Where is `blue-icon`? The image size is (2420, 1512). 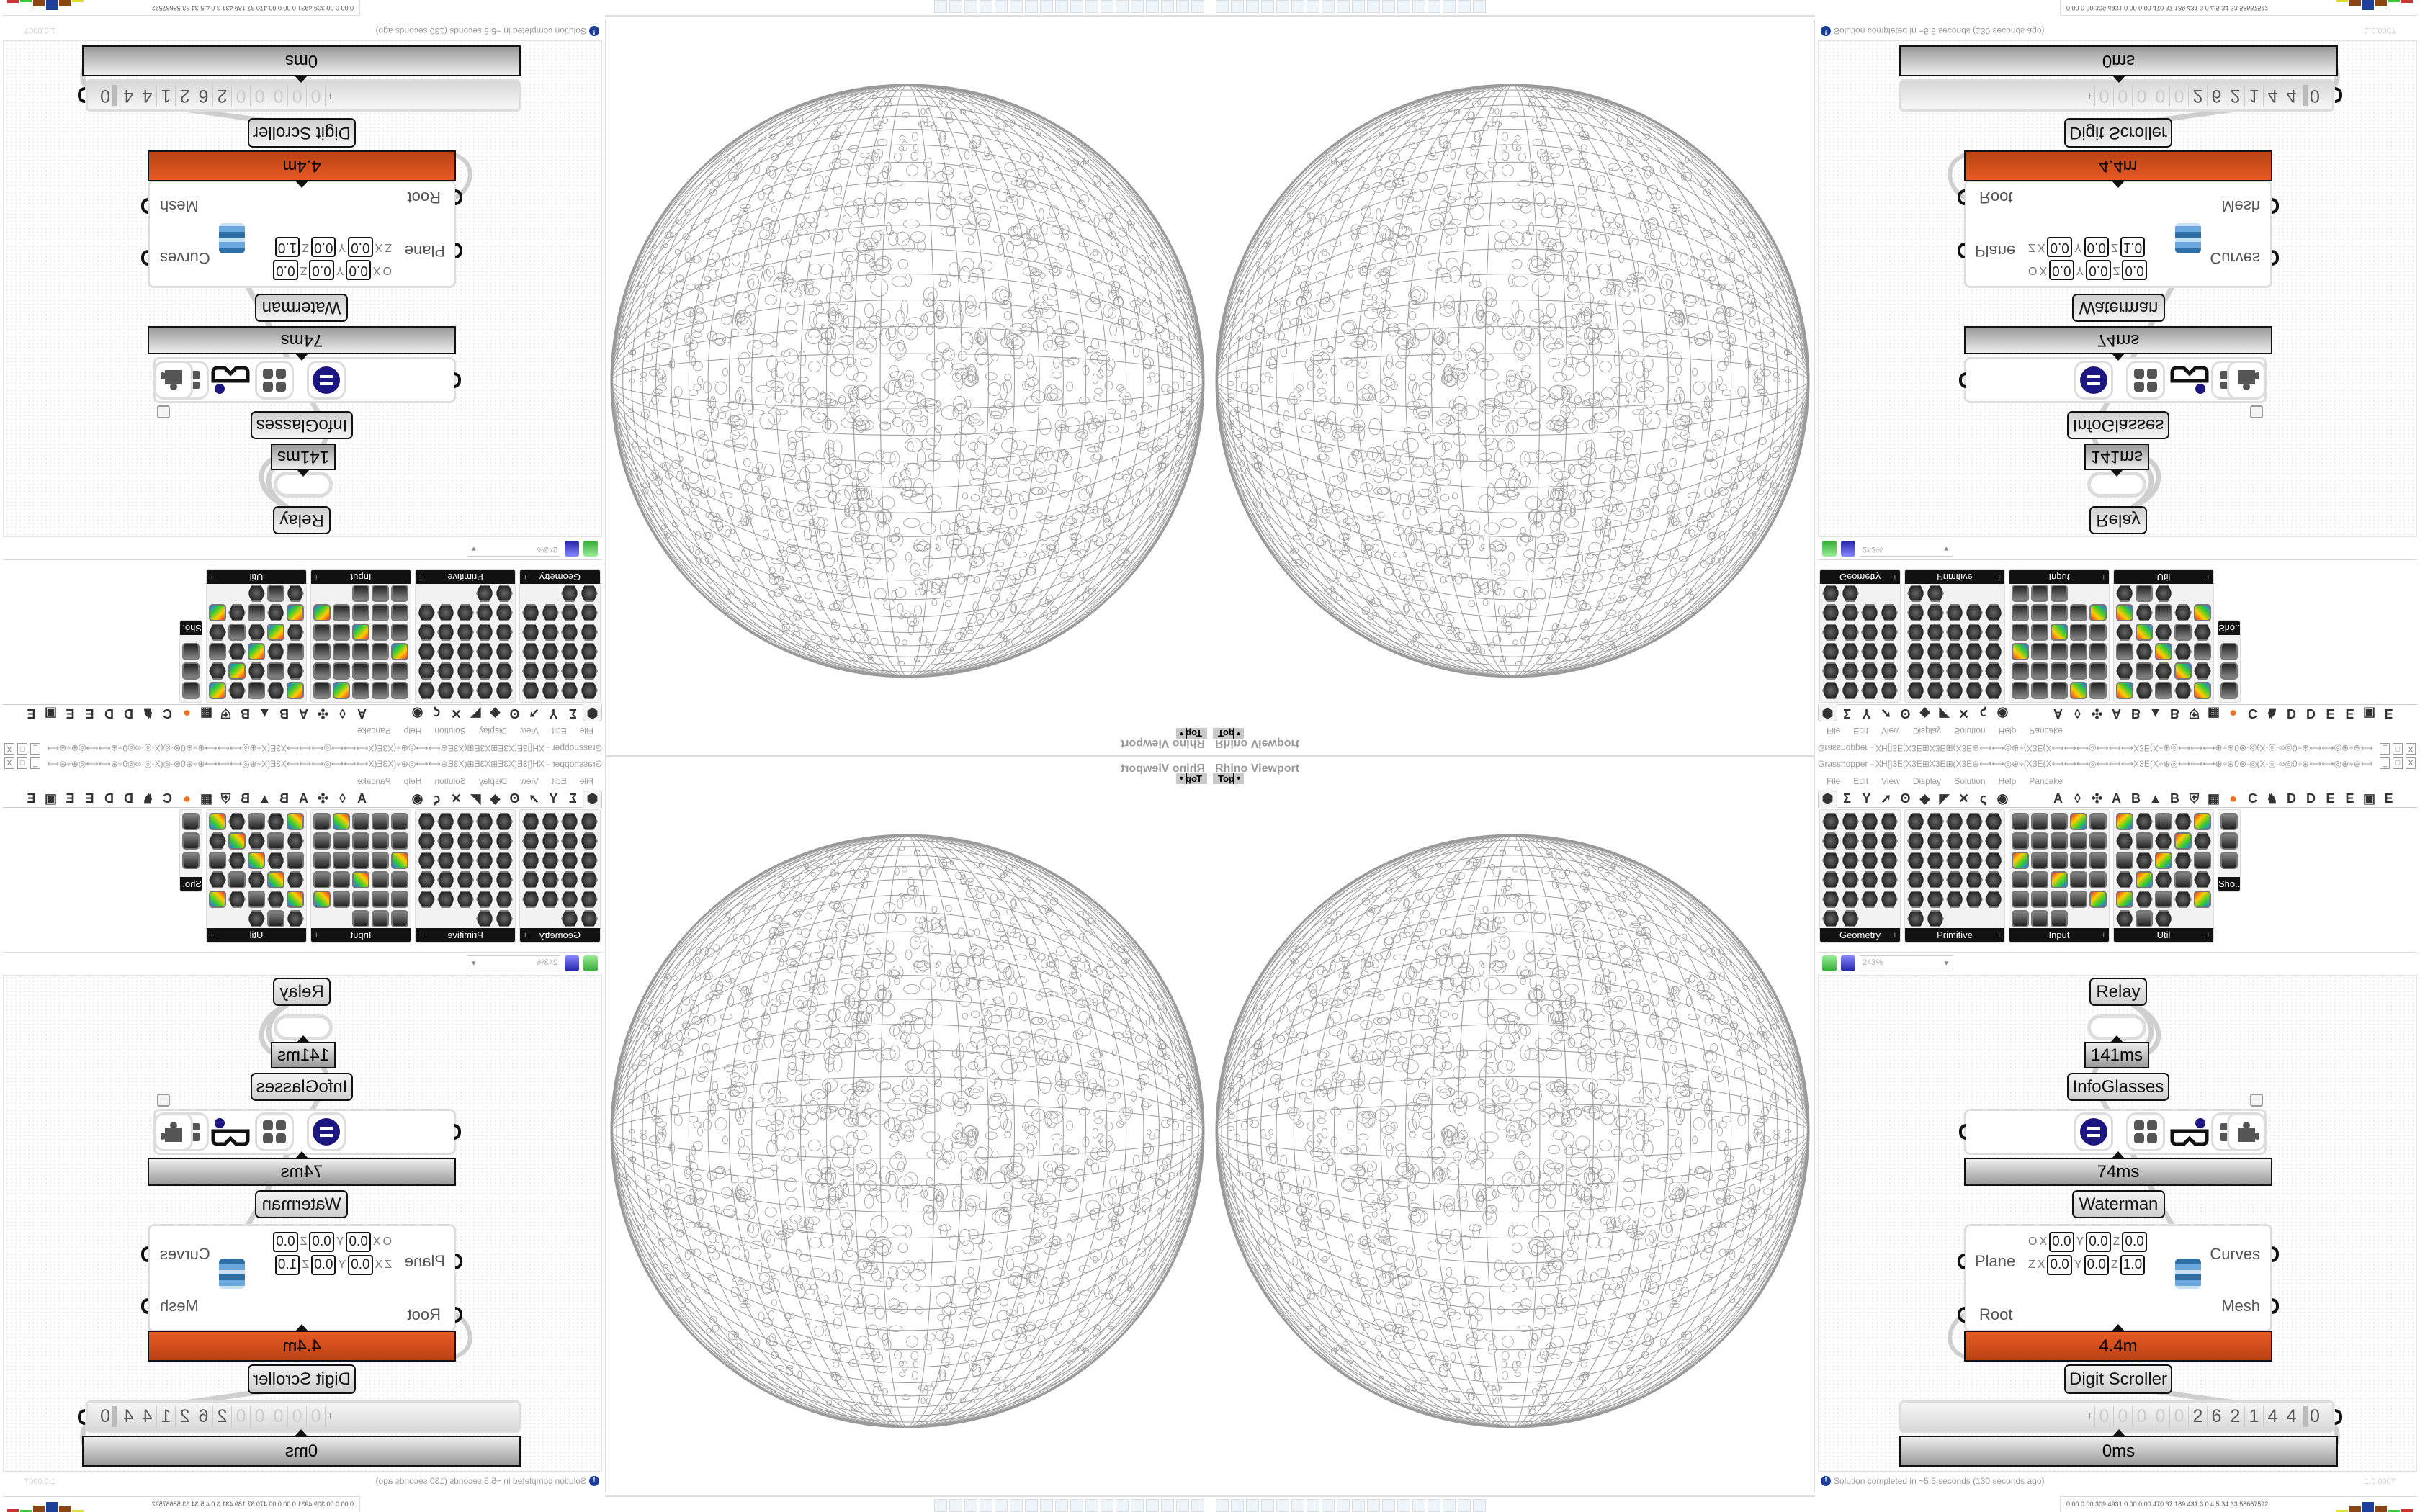 blue-icon is located at coordinates (132, 963).